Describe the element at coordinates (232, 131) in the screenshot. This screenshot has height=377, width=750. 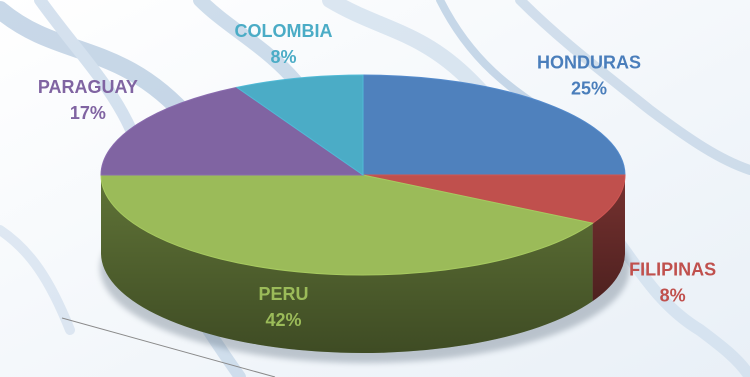
I see `pie-slice-paraguay` at that location.